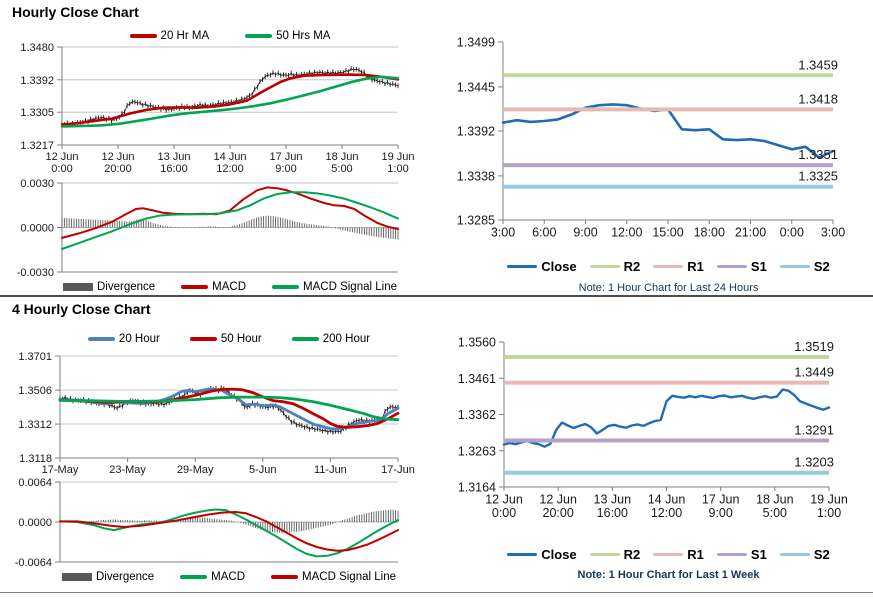  What do you see at coordinates (75, 12) in the screenshot?
I see `hourly-close-chart-title: Hourly Close Chart` at bounding box center [75, 12].